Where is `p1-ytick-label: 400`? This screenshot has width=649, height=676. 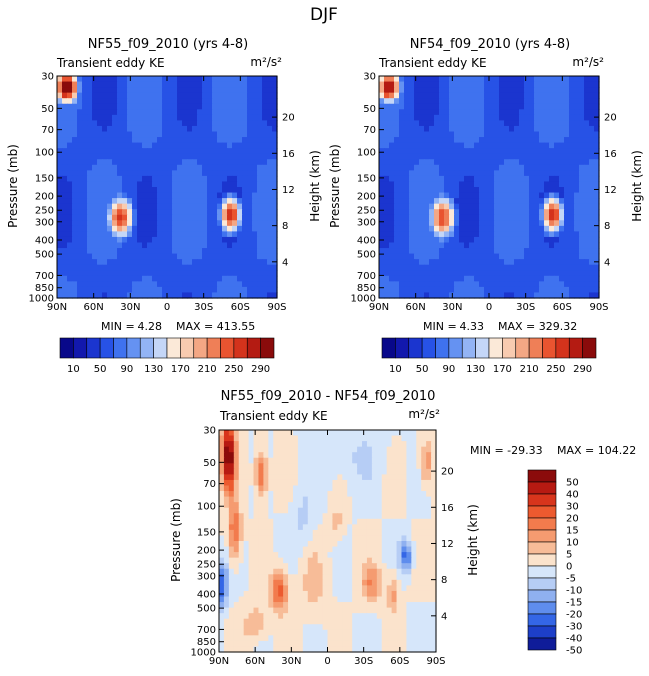 p1-ytick-label: 400 is located at coordinates (44, 240).